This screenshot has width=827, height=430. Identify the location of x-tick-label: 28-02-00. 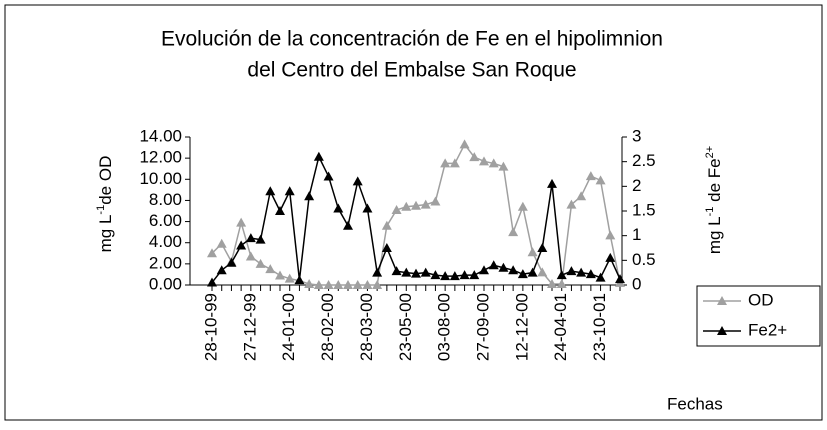
(327, 327).